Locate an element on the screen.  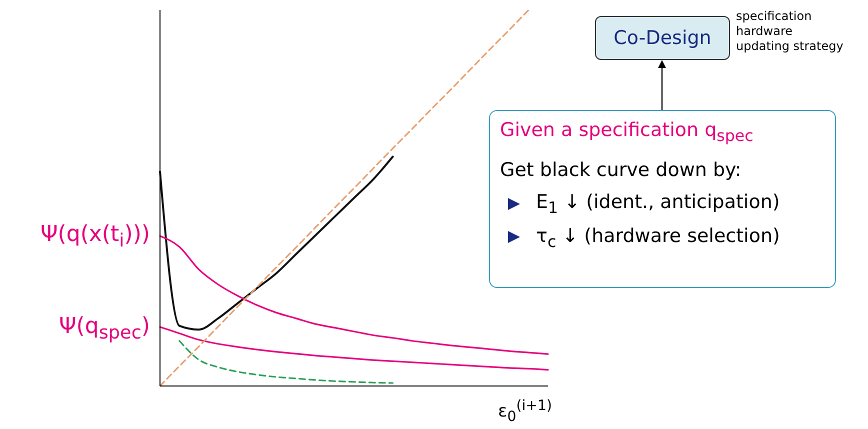
text: specification is located at coordinates (774, 16).